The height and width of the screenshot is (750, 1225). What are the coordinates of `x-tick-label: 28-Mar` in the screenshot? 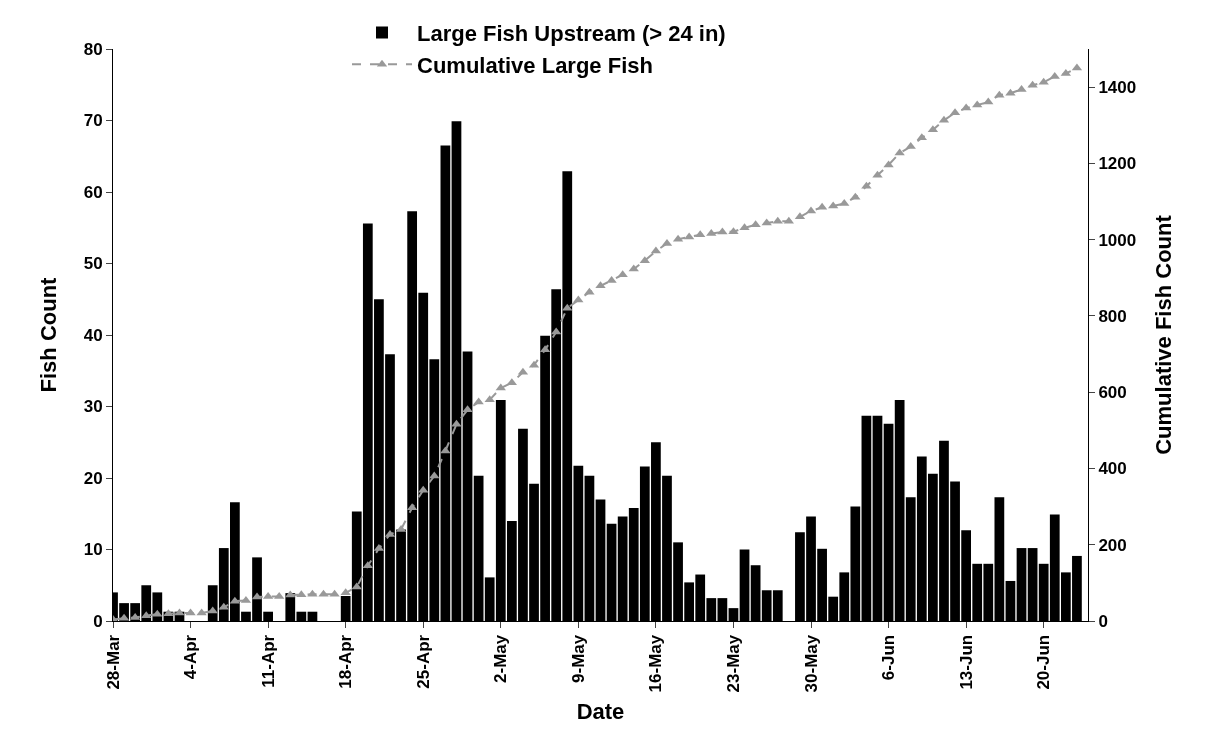 It's located at (113, 662).